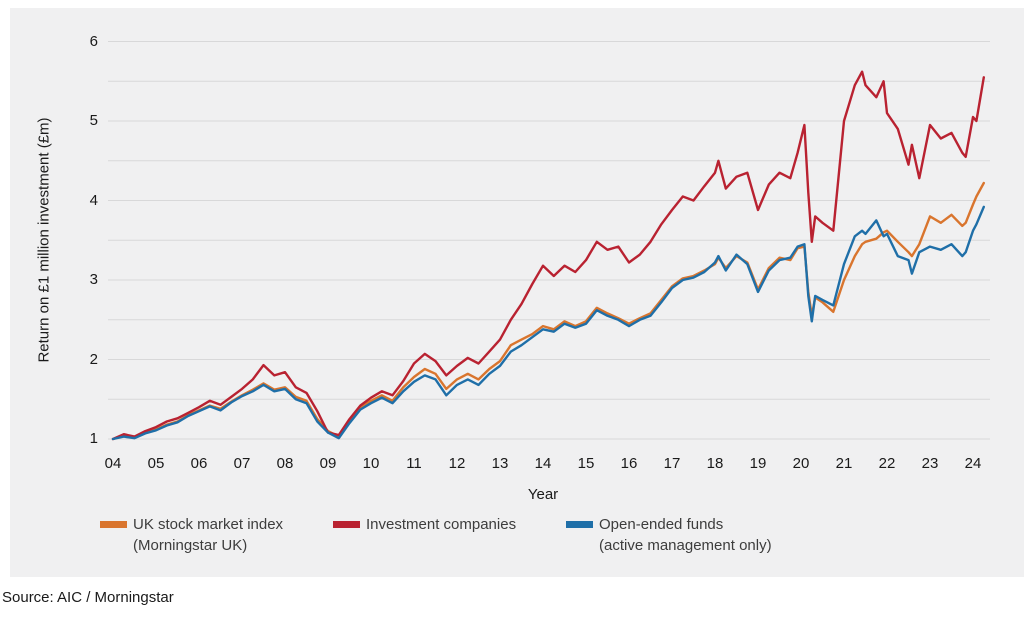  I want to click on legend-swatch-uk-stock-market-index, so click(113, 524).